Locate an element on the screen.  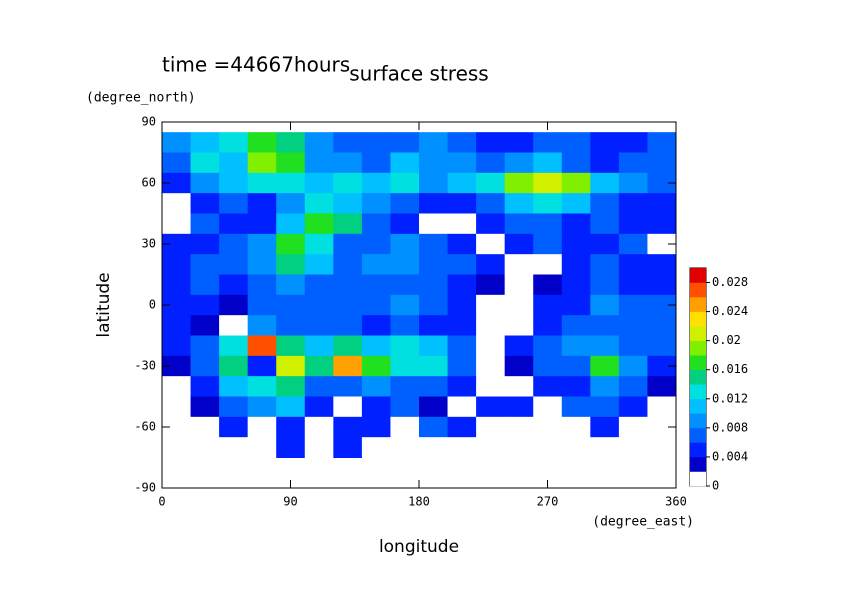
x-tick-label: 360 is located at coordinates (676, 502).